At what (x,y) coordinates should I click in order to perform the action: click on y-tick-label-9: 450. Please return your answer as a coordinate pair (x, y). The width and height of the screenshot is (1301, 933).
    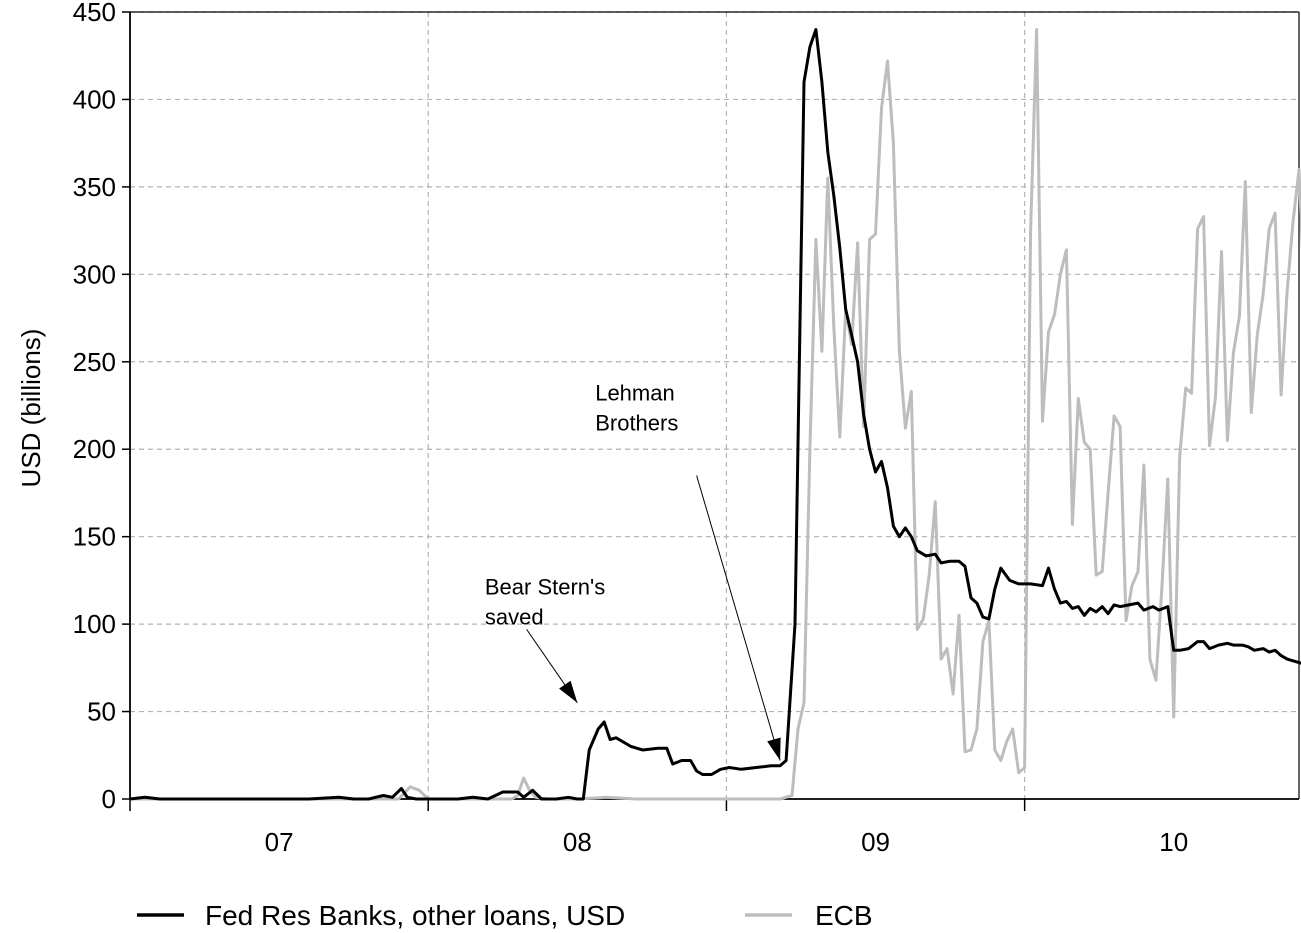
    Looking at the image, I should click on (94, 13).